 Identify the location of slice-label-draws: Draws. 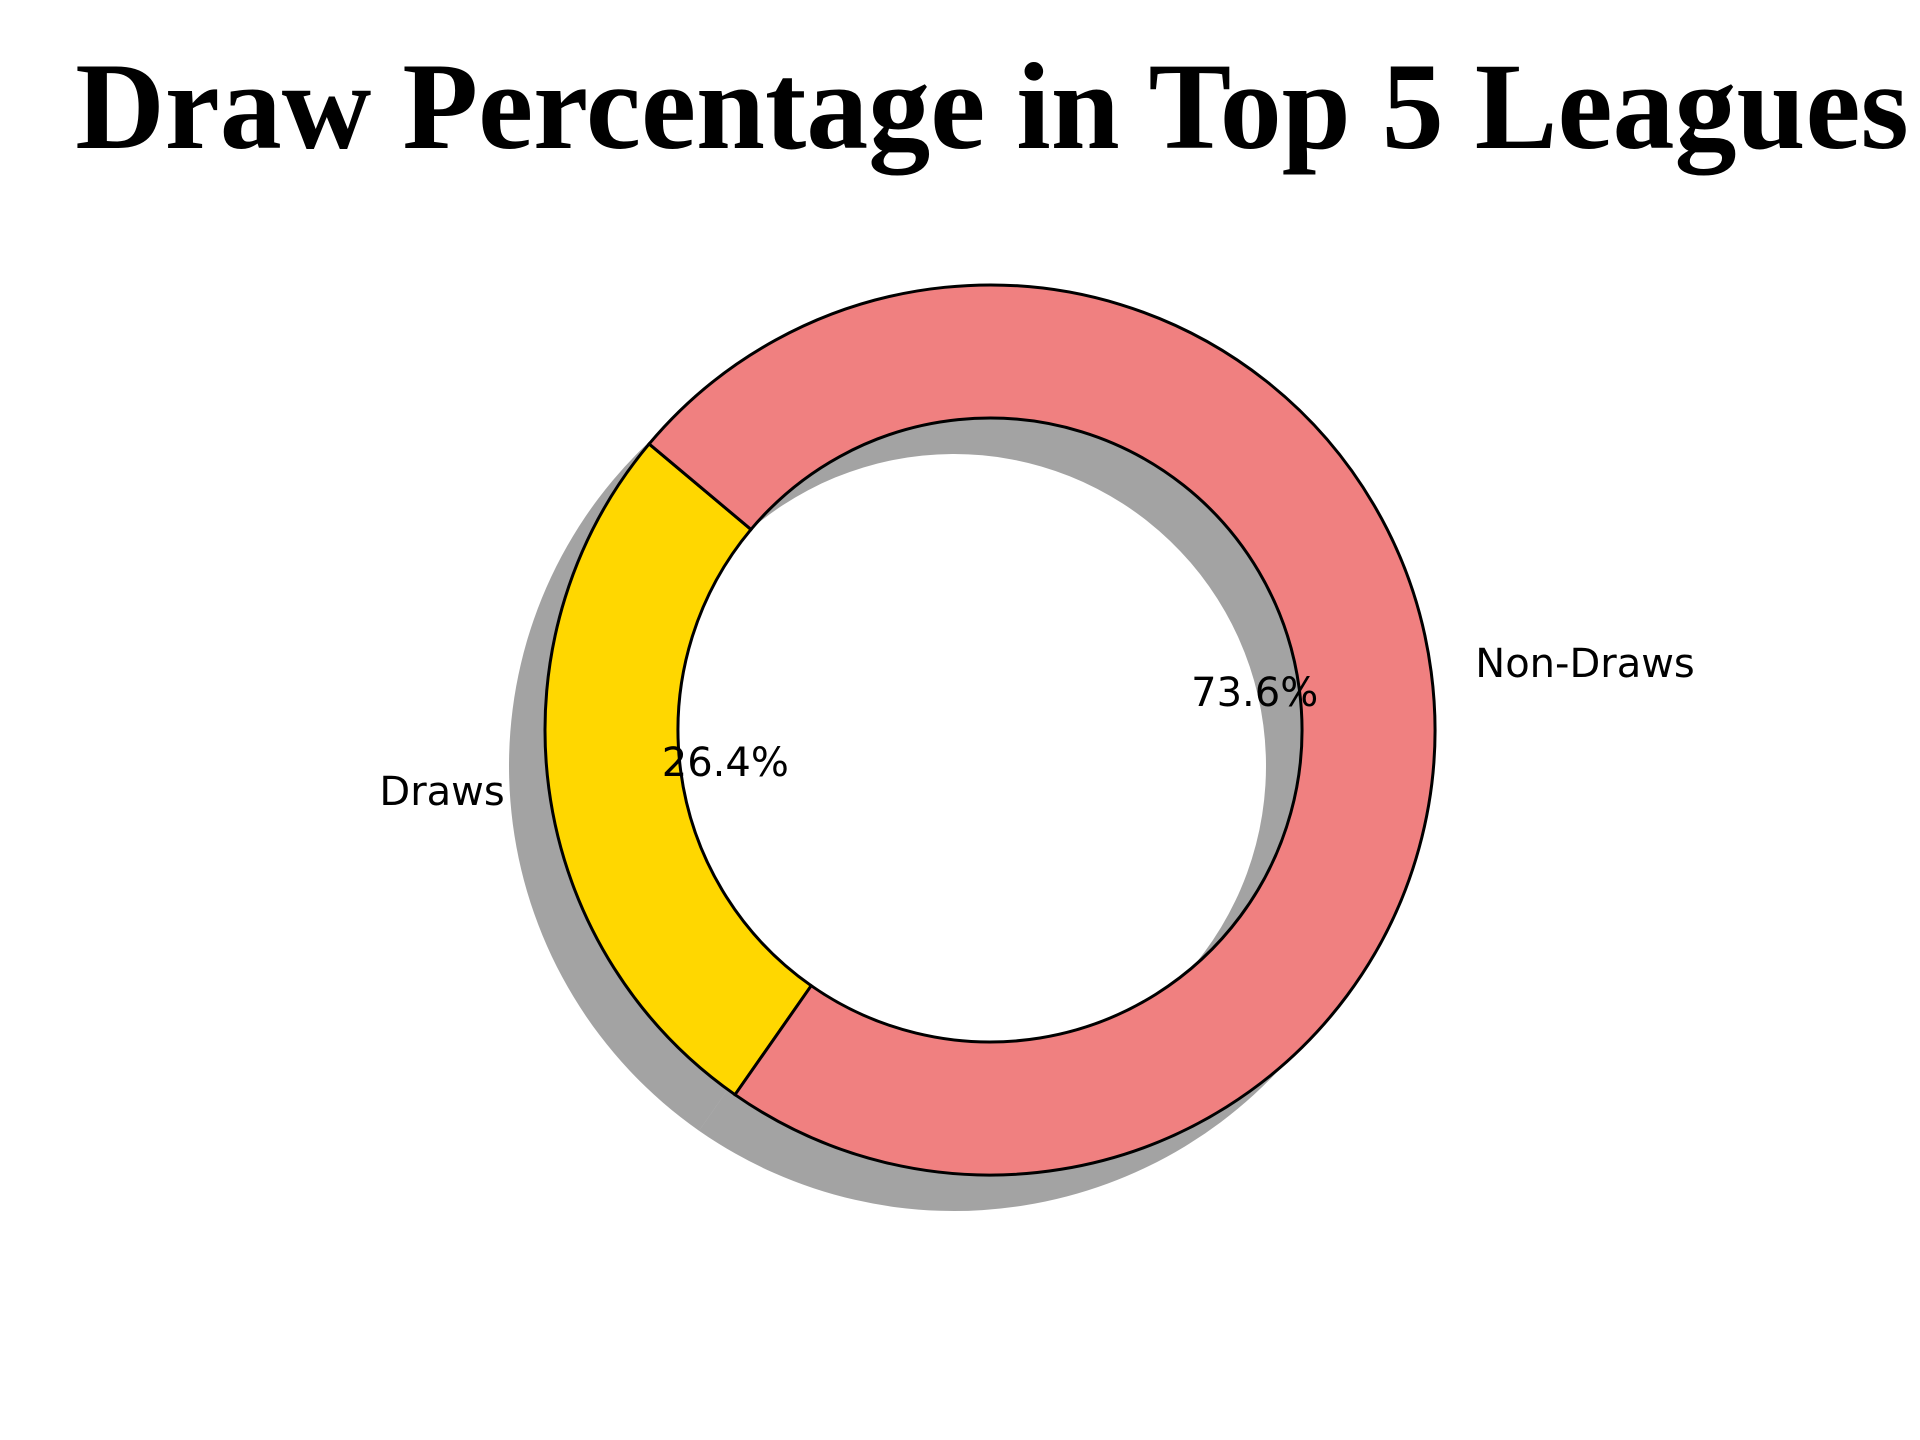
(441, 792).